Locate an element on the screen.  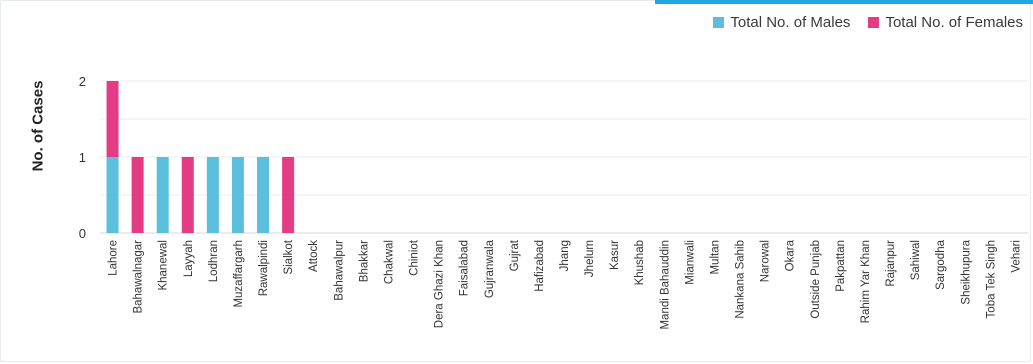
x-tick-label: Nankana Sahib is located at coordinates (741, 279).